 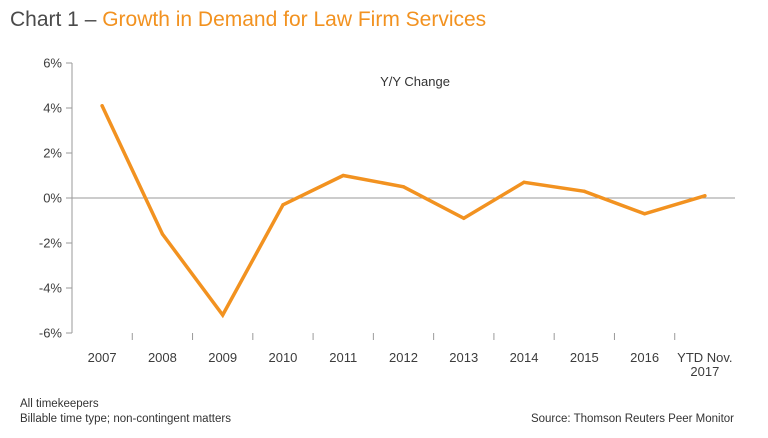 I want to click on x-tick-label: 2009, so click(x=222, y=357).